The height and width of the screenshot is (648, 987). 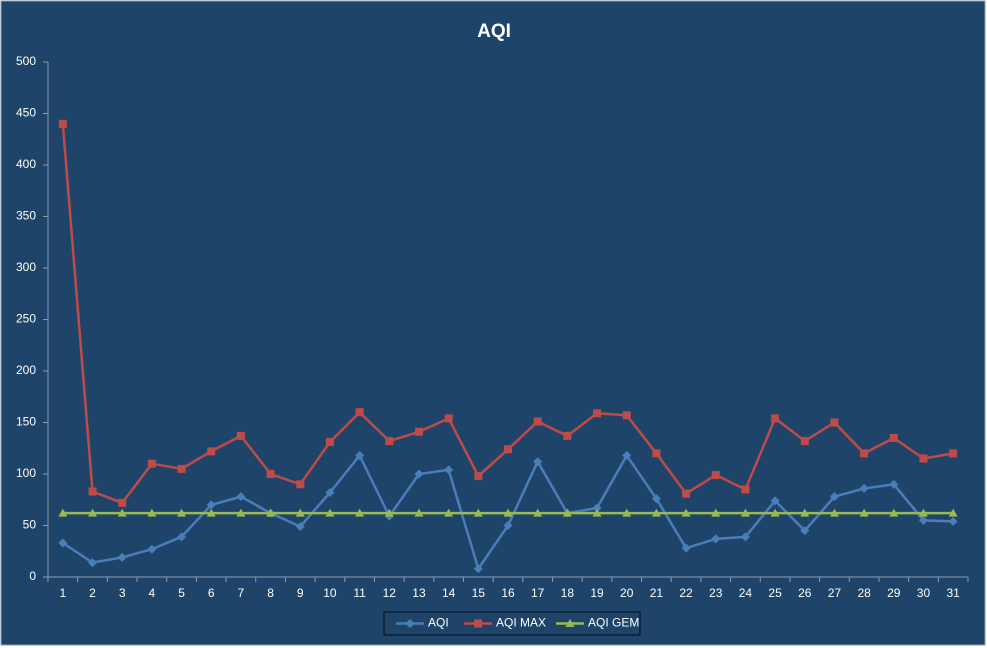 What do you see at coordinates (419, 593) in the screenshot?
I see `x-tick-label: 13` at bounding box center [419, 593].